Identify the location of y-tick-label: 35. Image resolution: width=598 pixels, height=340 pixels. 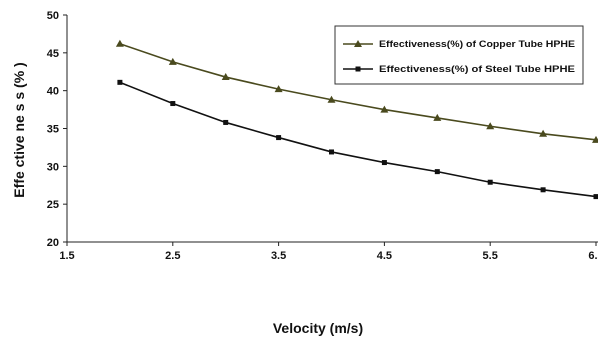
(53, 130).